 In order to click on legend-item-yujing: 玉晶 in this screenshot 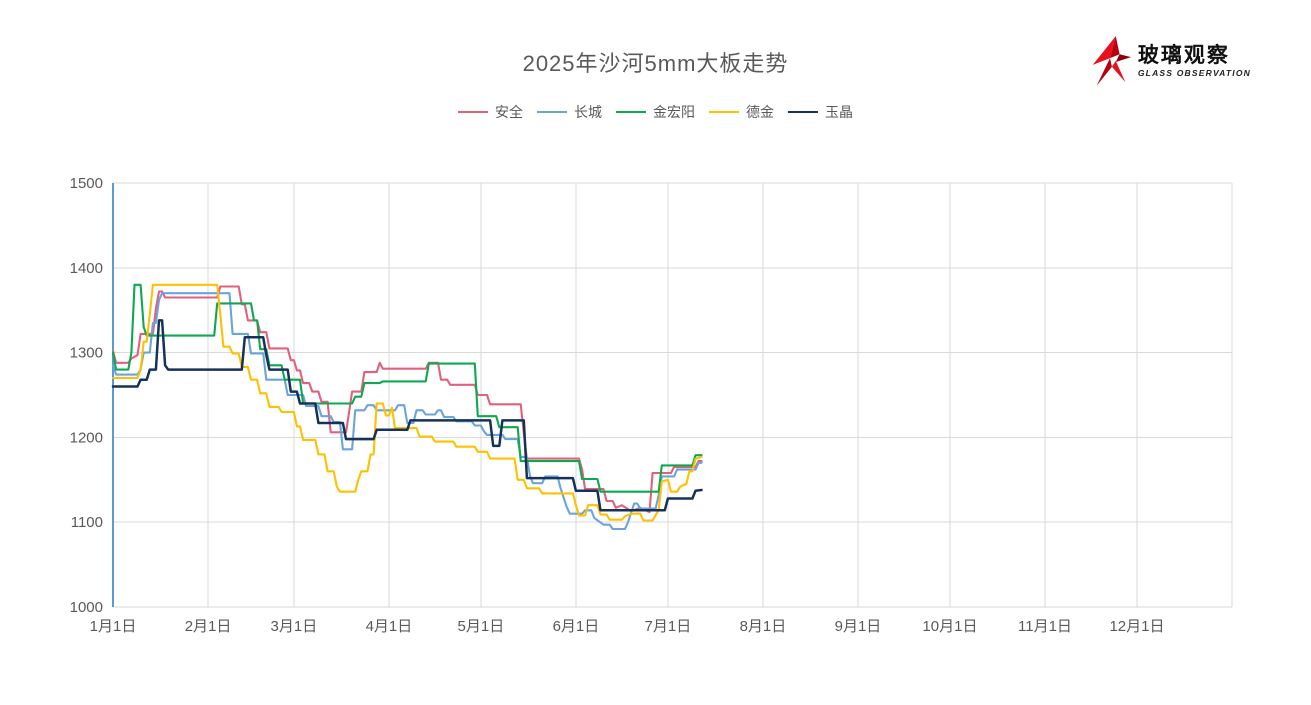, I will do `click(820, 112)`.